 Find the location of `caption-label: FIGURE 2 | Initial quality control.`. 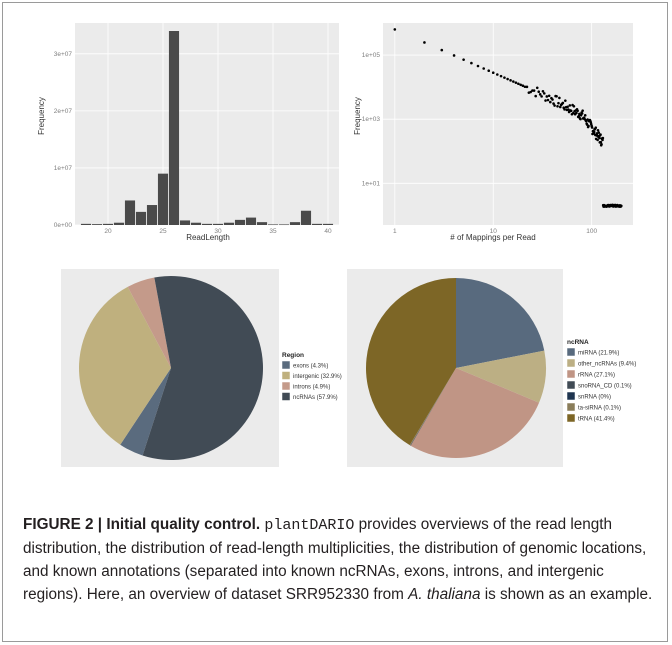

caption-label: FIGURE 2 | Initial quality control. is located at coordinates (142, 524).